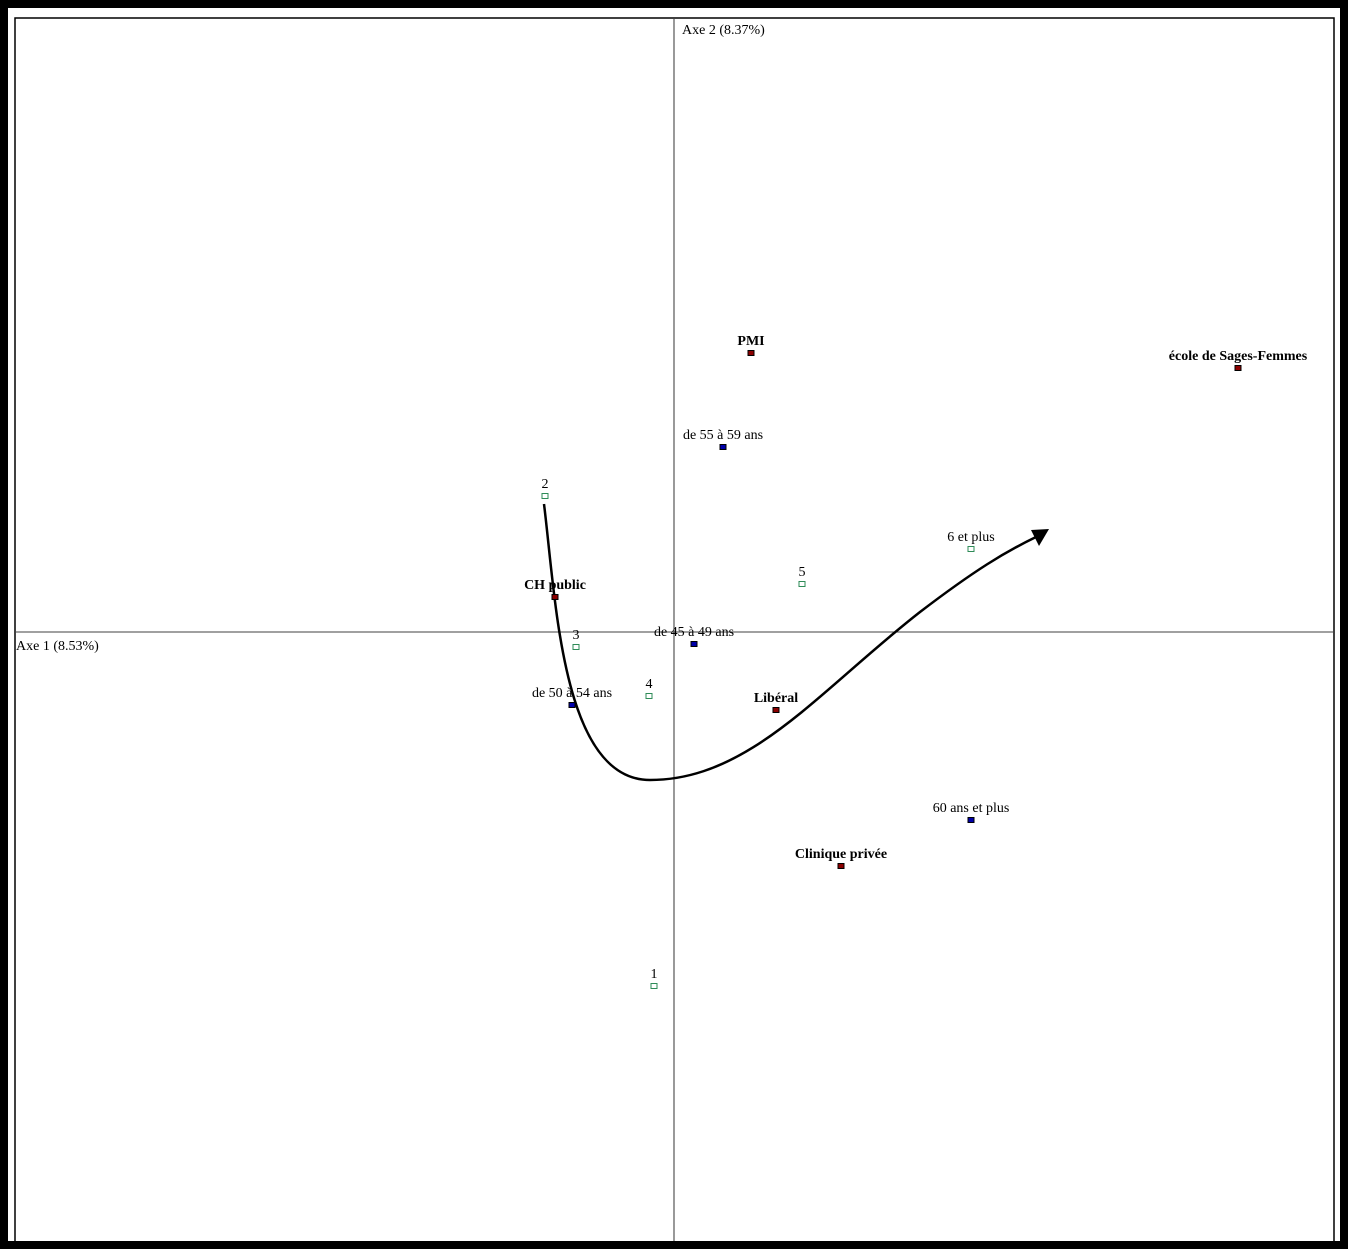 This screenshot has width=1348, height=1254. Describe the element at coordinates (723, 30) in the screenshot. I see `y-axis-label: Axe 2 (8.37%)` at that location.